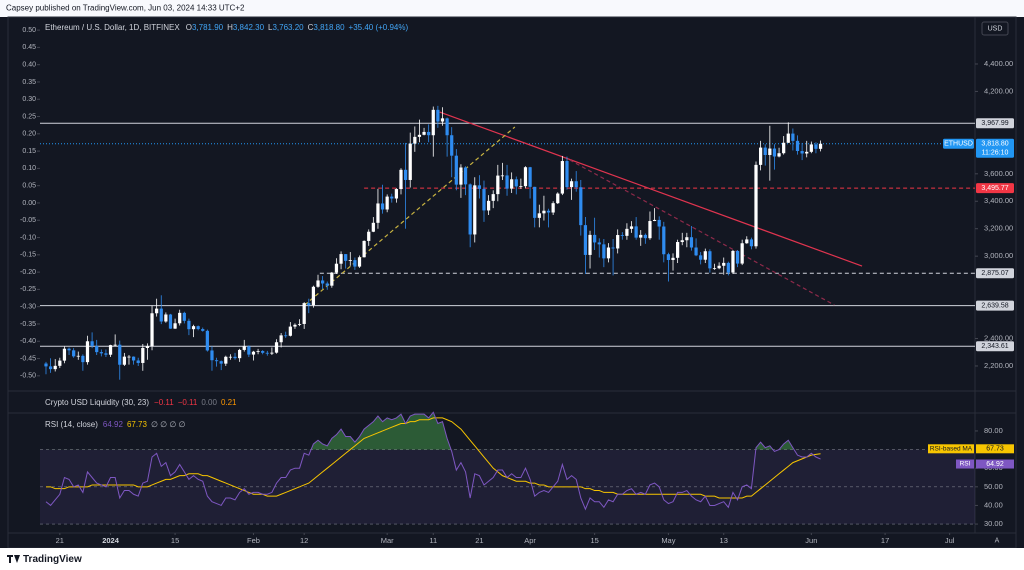 This screenshot has height=570, width=1024. Describe the element at coordinates (479, 540) in the screenshot. I see `x-tick-label: 21` at that location.